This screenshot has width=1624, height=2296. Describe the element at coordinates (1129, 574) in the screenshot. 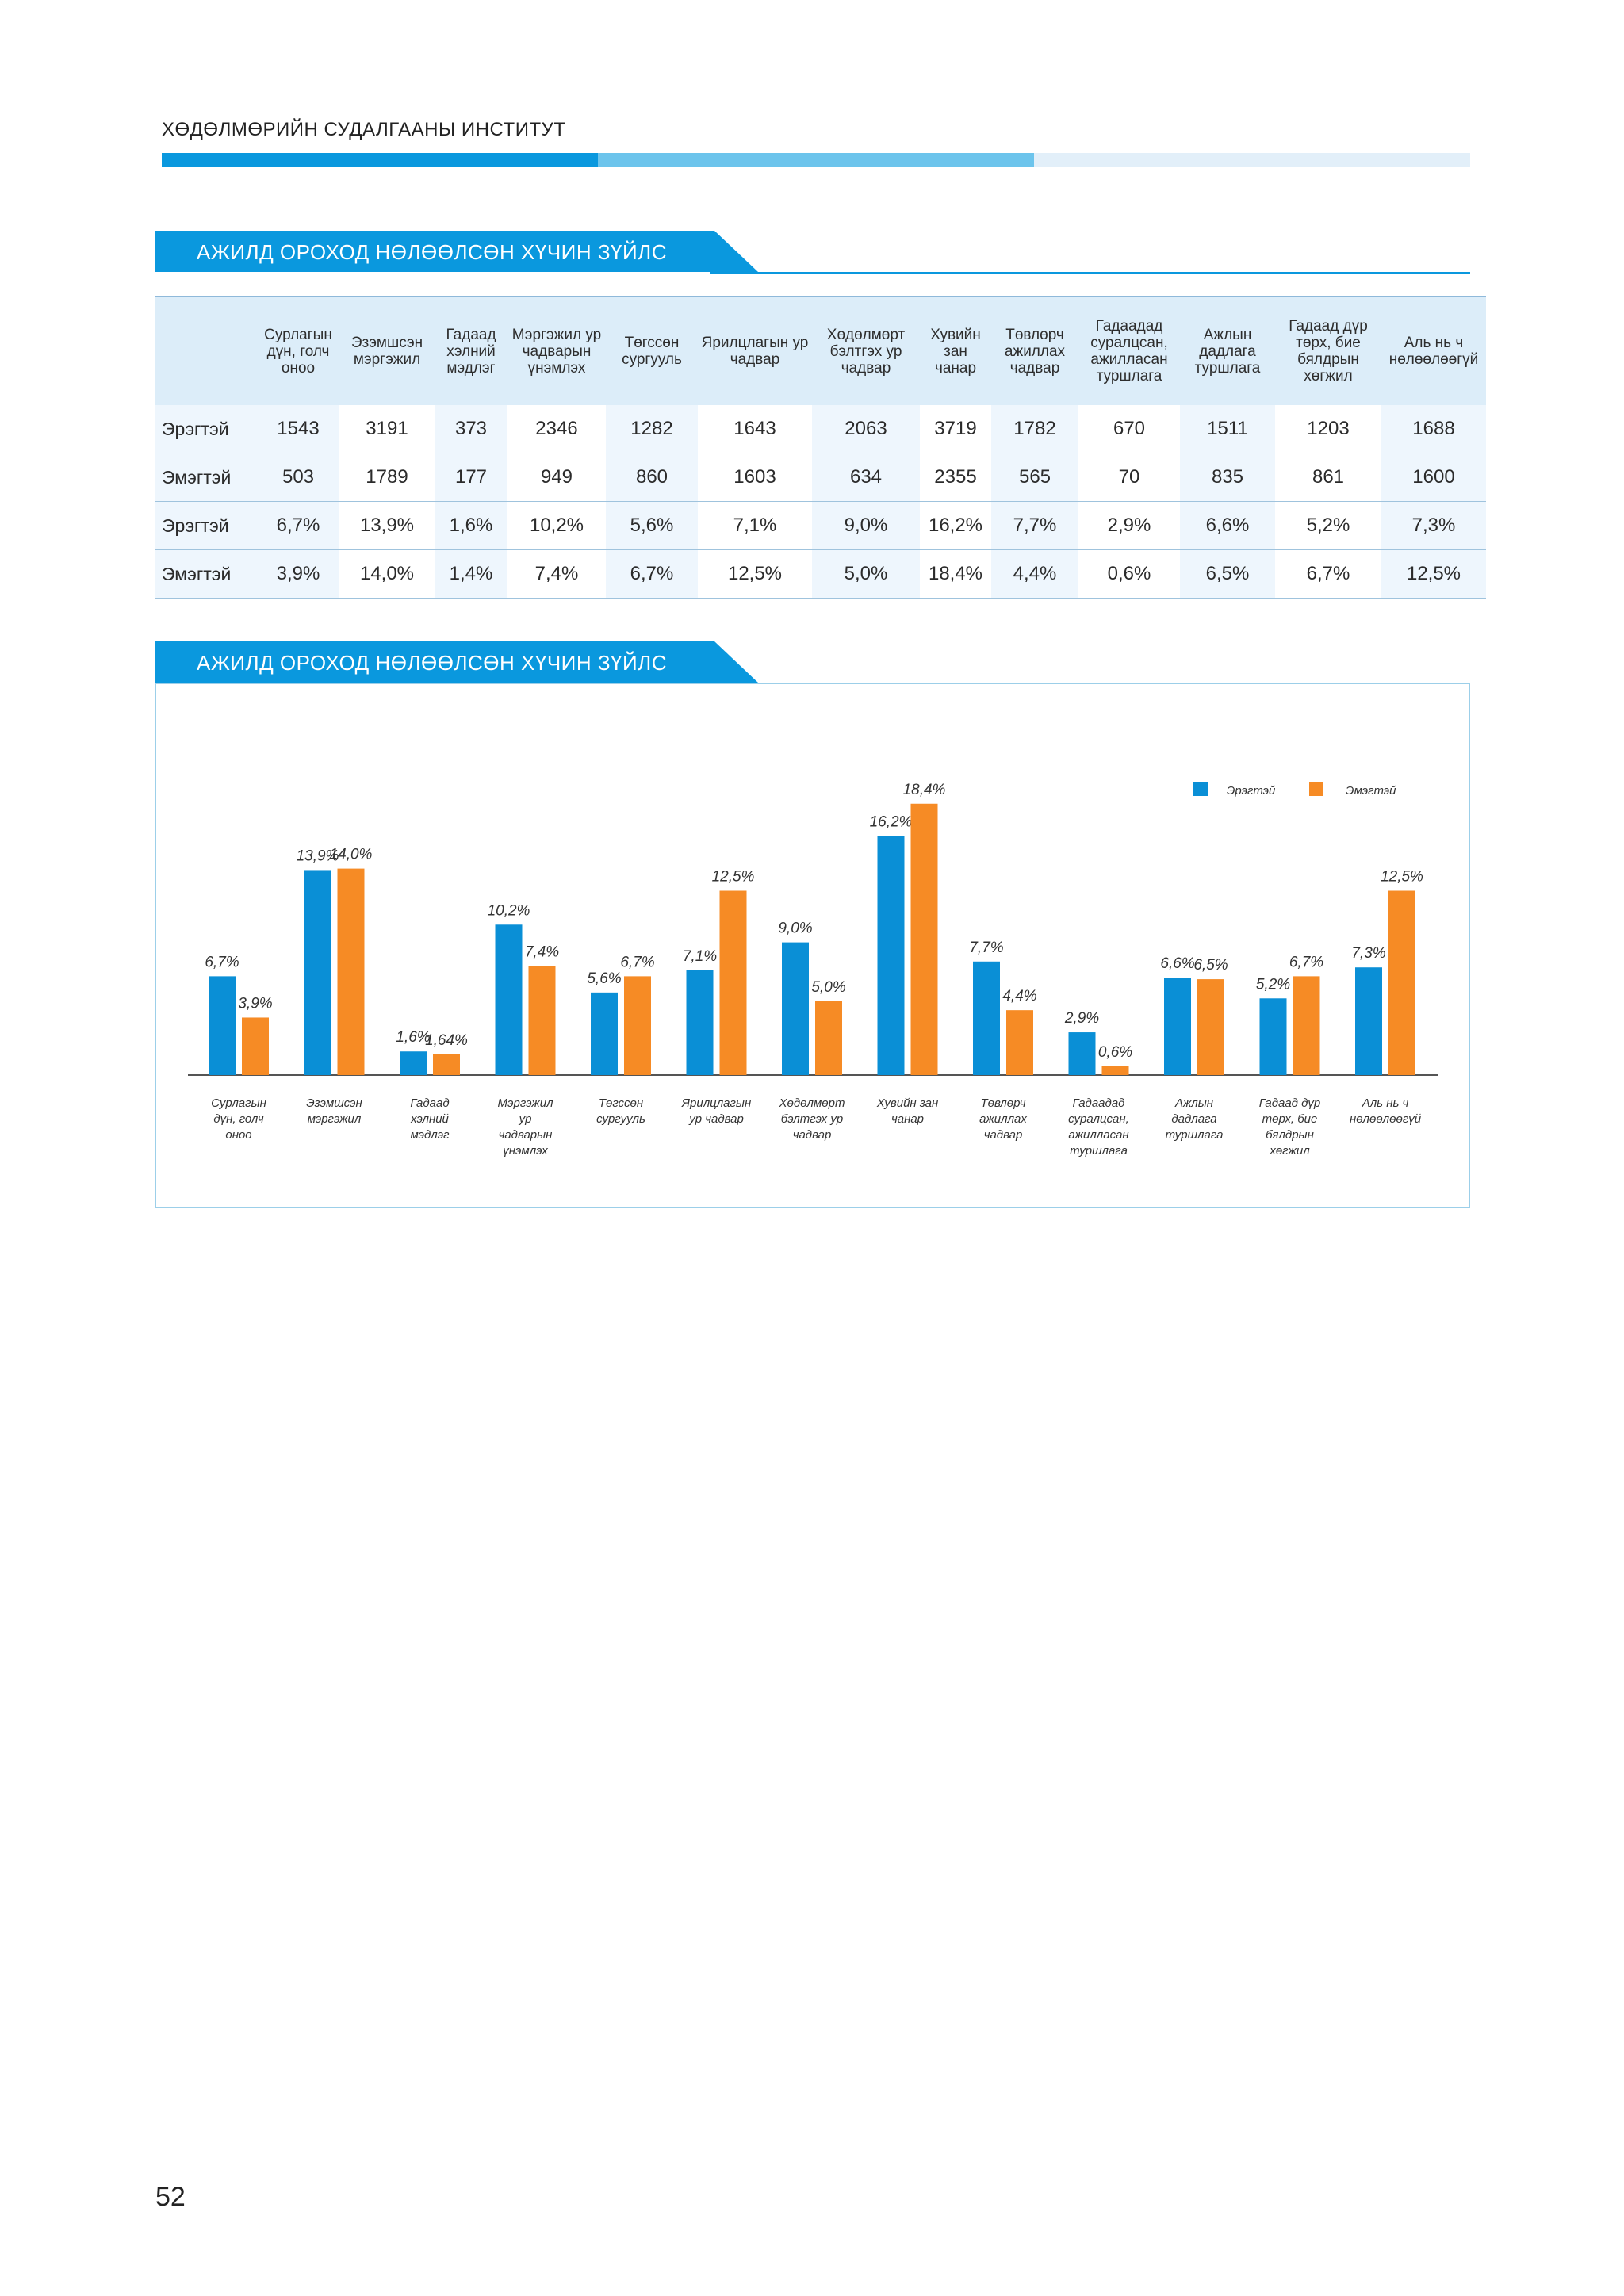

I see `table-cell: 0,6%` at that location.